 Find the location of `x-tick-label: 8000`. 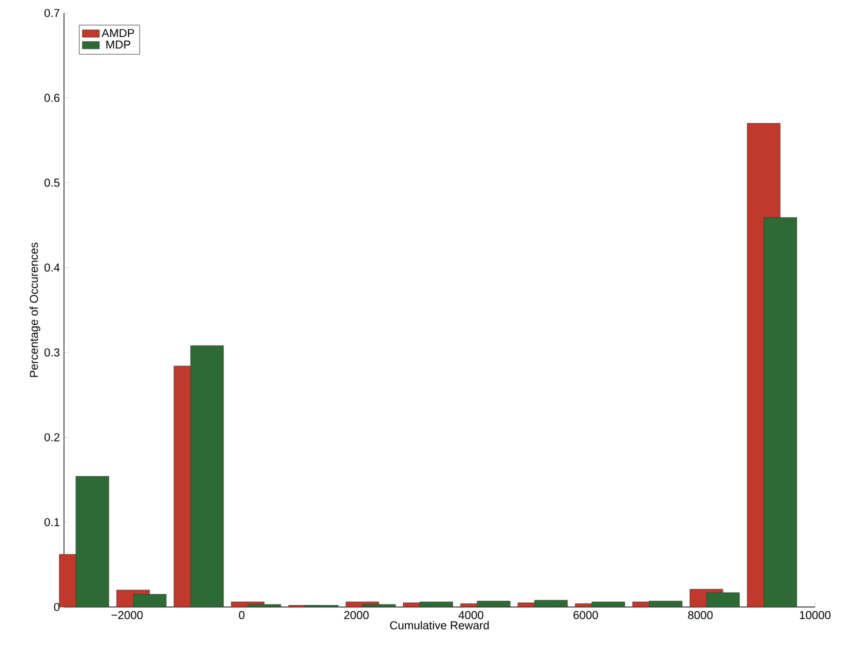

x-tick-label: 8000 is located at coordinates (700, 615).